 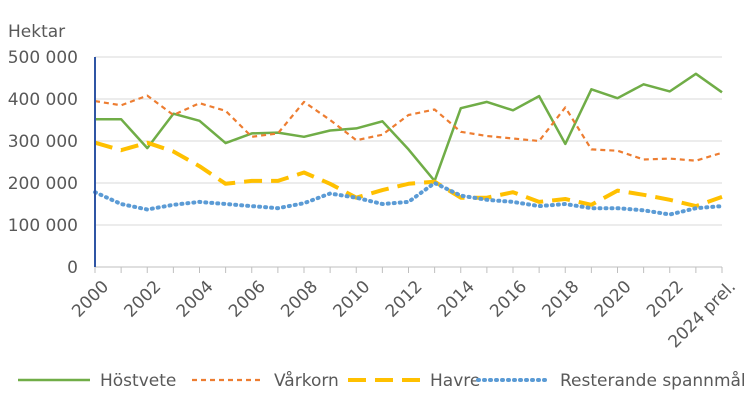 I want to click on legend-label-2: Havre, so click(x=455, y=381).